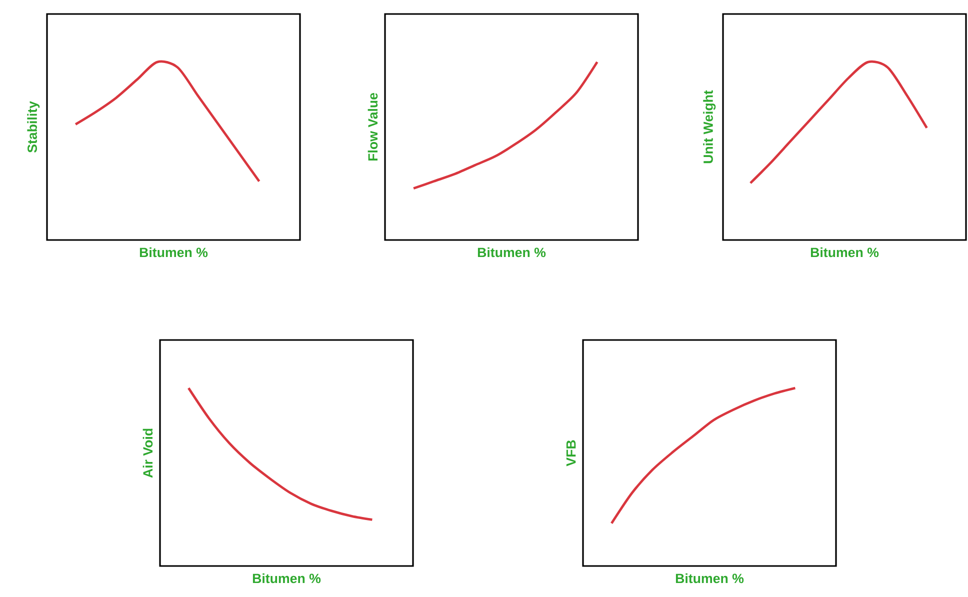 The image size is (968, 597). What do you see at coordinates (709, 127) in the screenshot?
I see `y-axis-title: Unit Weight` at bounding box center [709, 127].